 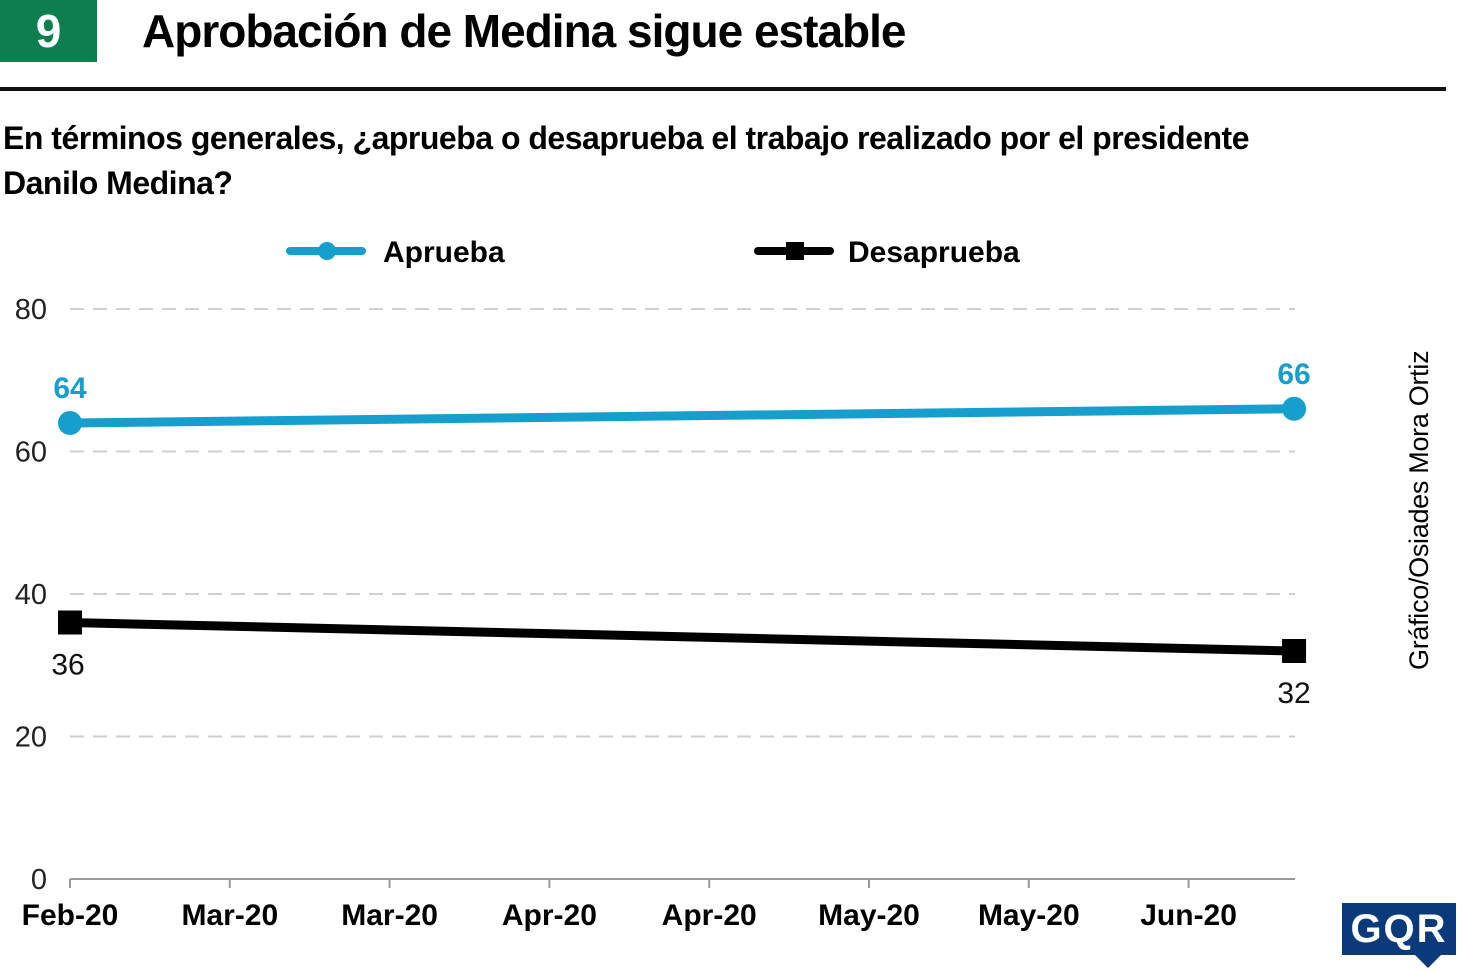 I want to click on series-line-desaprueba, so click(x=682, y=637).